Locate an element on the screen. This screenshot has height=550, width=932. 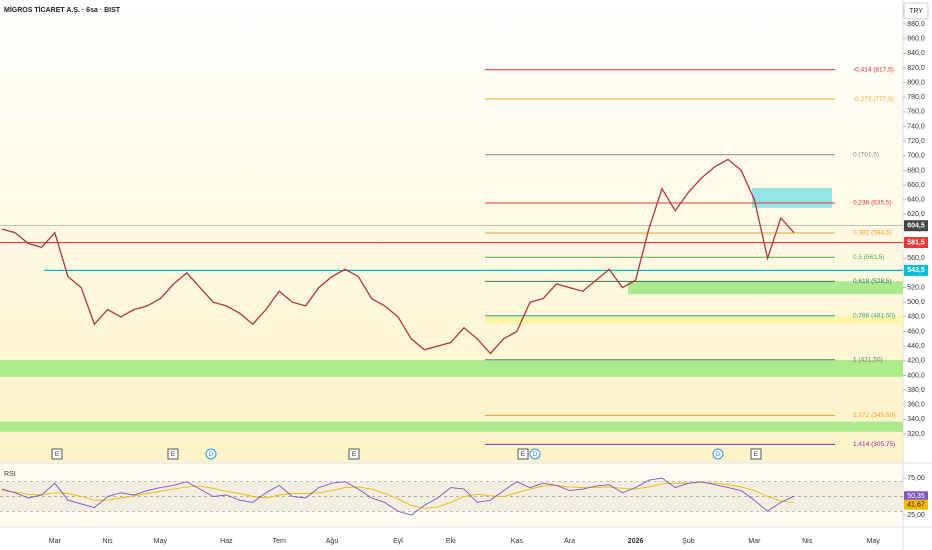
currency: TRY is located at coordinates (916, 11).